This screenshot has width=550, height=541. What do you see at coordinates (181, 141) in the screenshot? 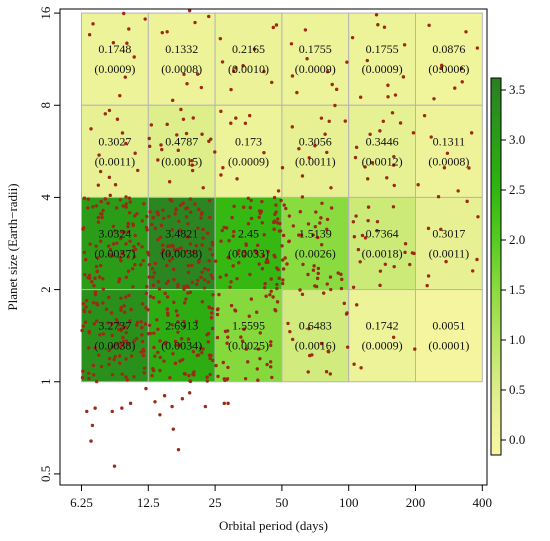
I see `cell-value-label: 0.4787` at bounding box center [181, 141].